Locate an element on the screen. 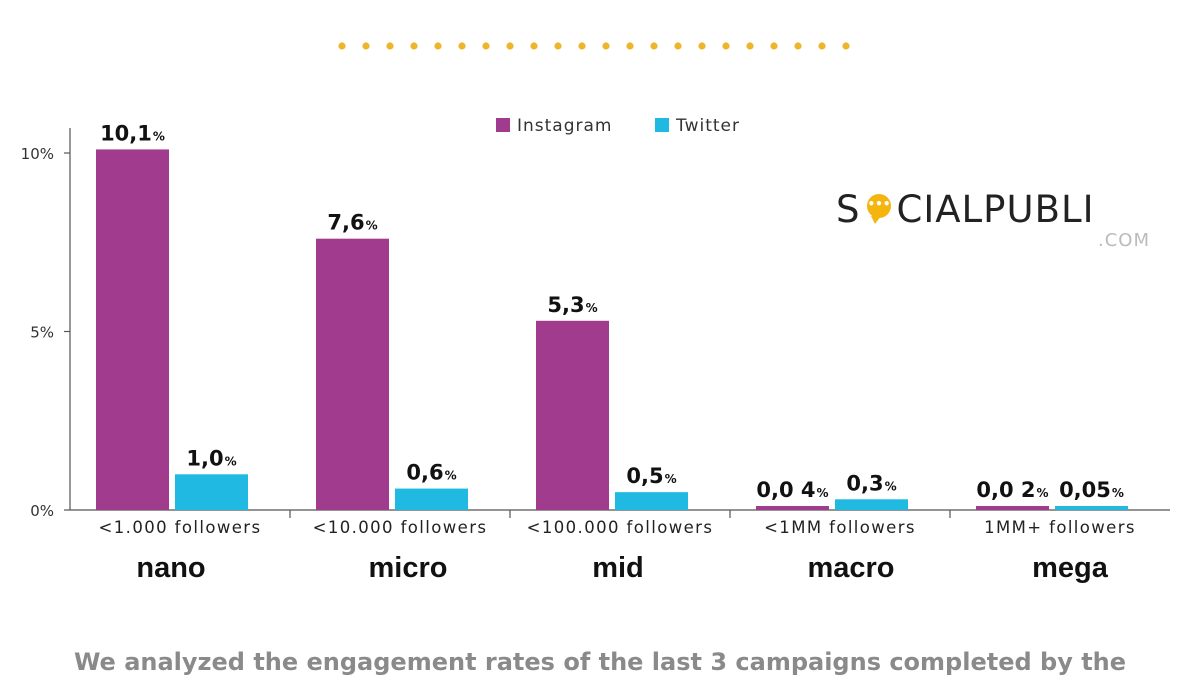 This screenshot has height=676, width=1200. tier-label-mega: mega is located at coordinates (1070, 568).